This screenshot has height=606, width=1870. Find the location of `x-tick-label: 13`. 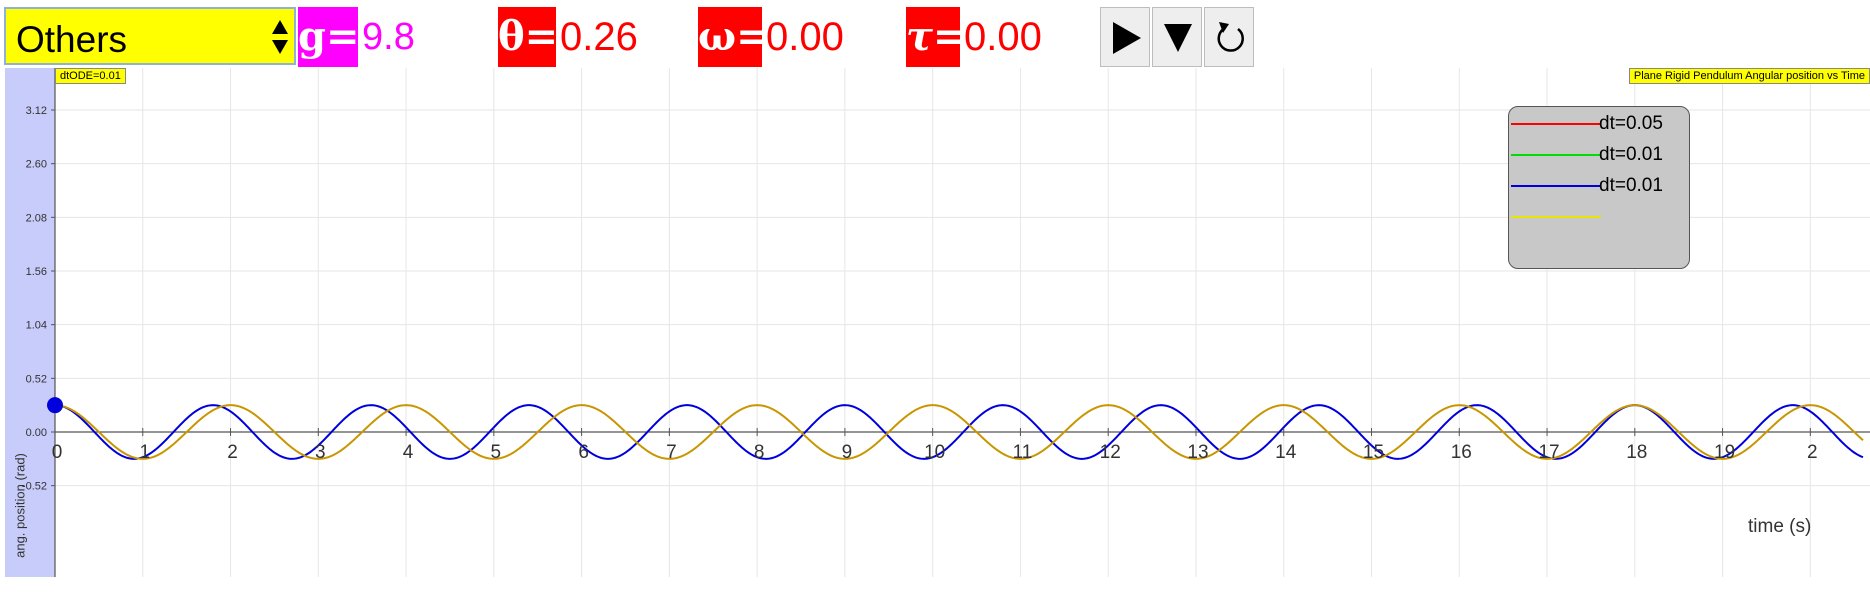

x-tick-label: 13 is located at coordinates (1197, 452).